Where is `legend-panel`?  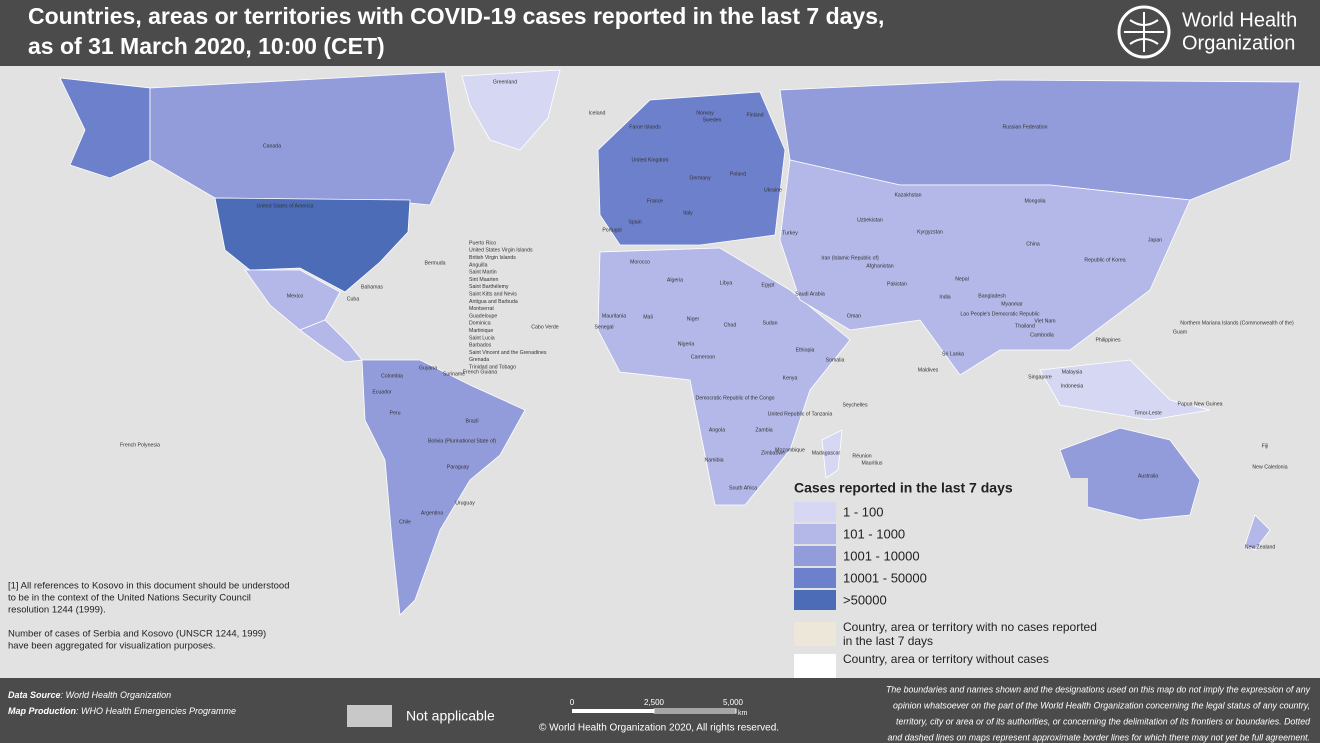
legend-panel is located at coordinates (938, 578).